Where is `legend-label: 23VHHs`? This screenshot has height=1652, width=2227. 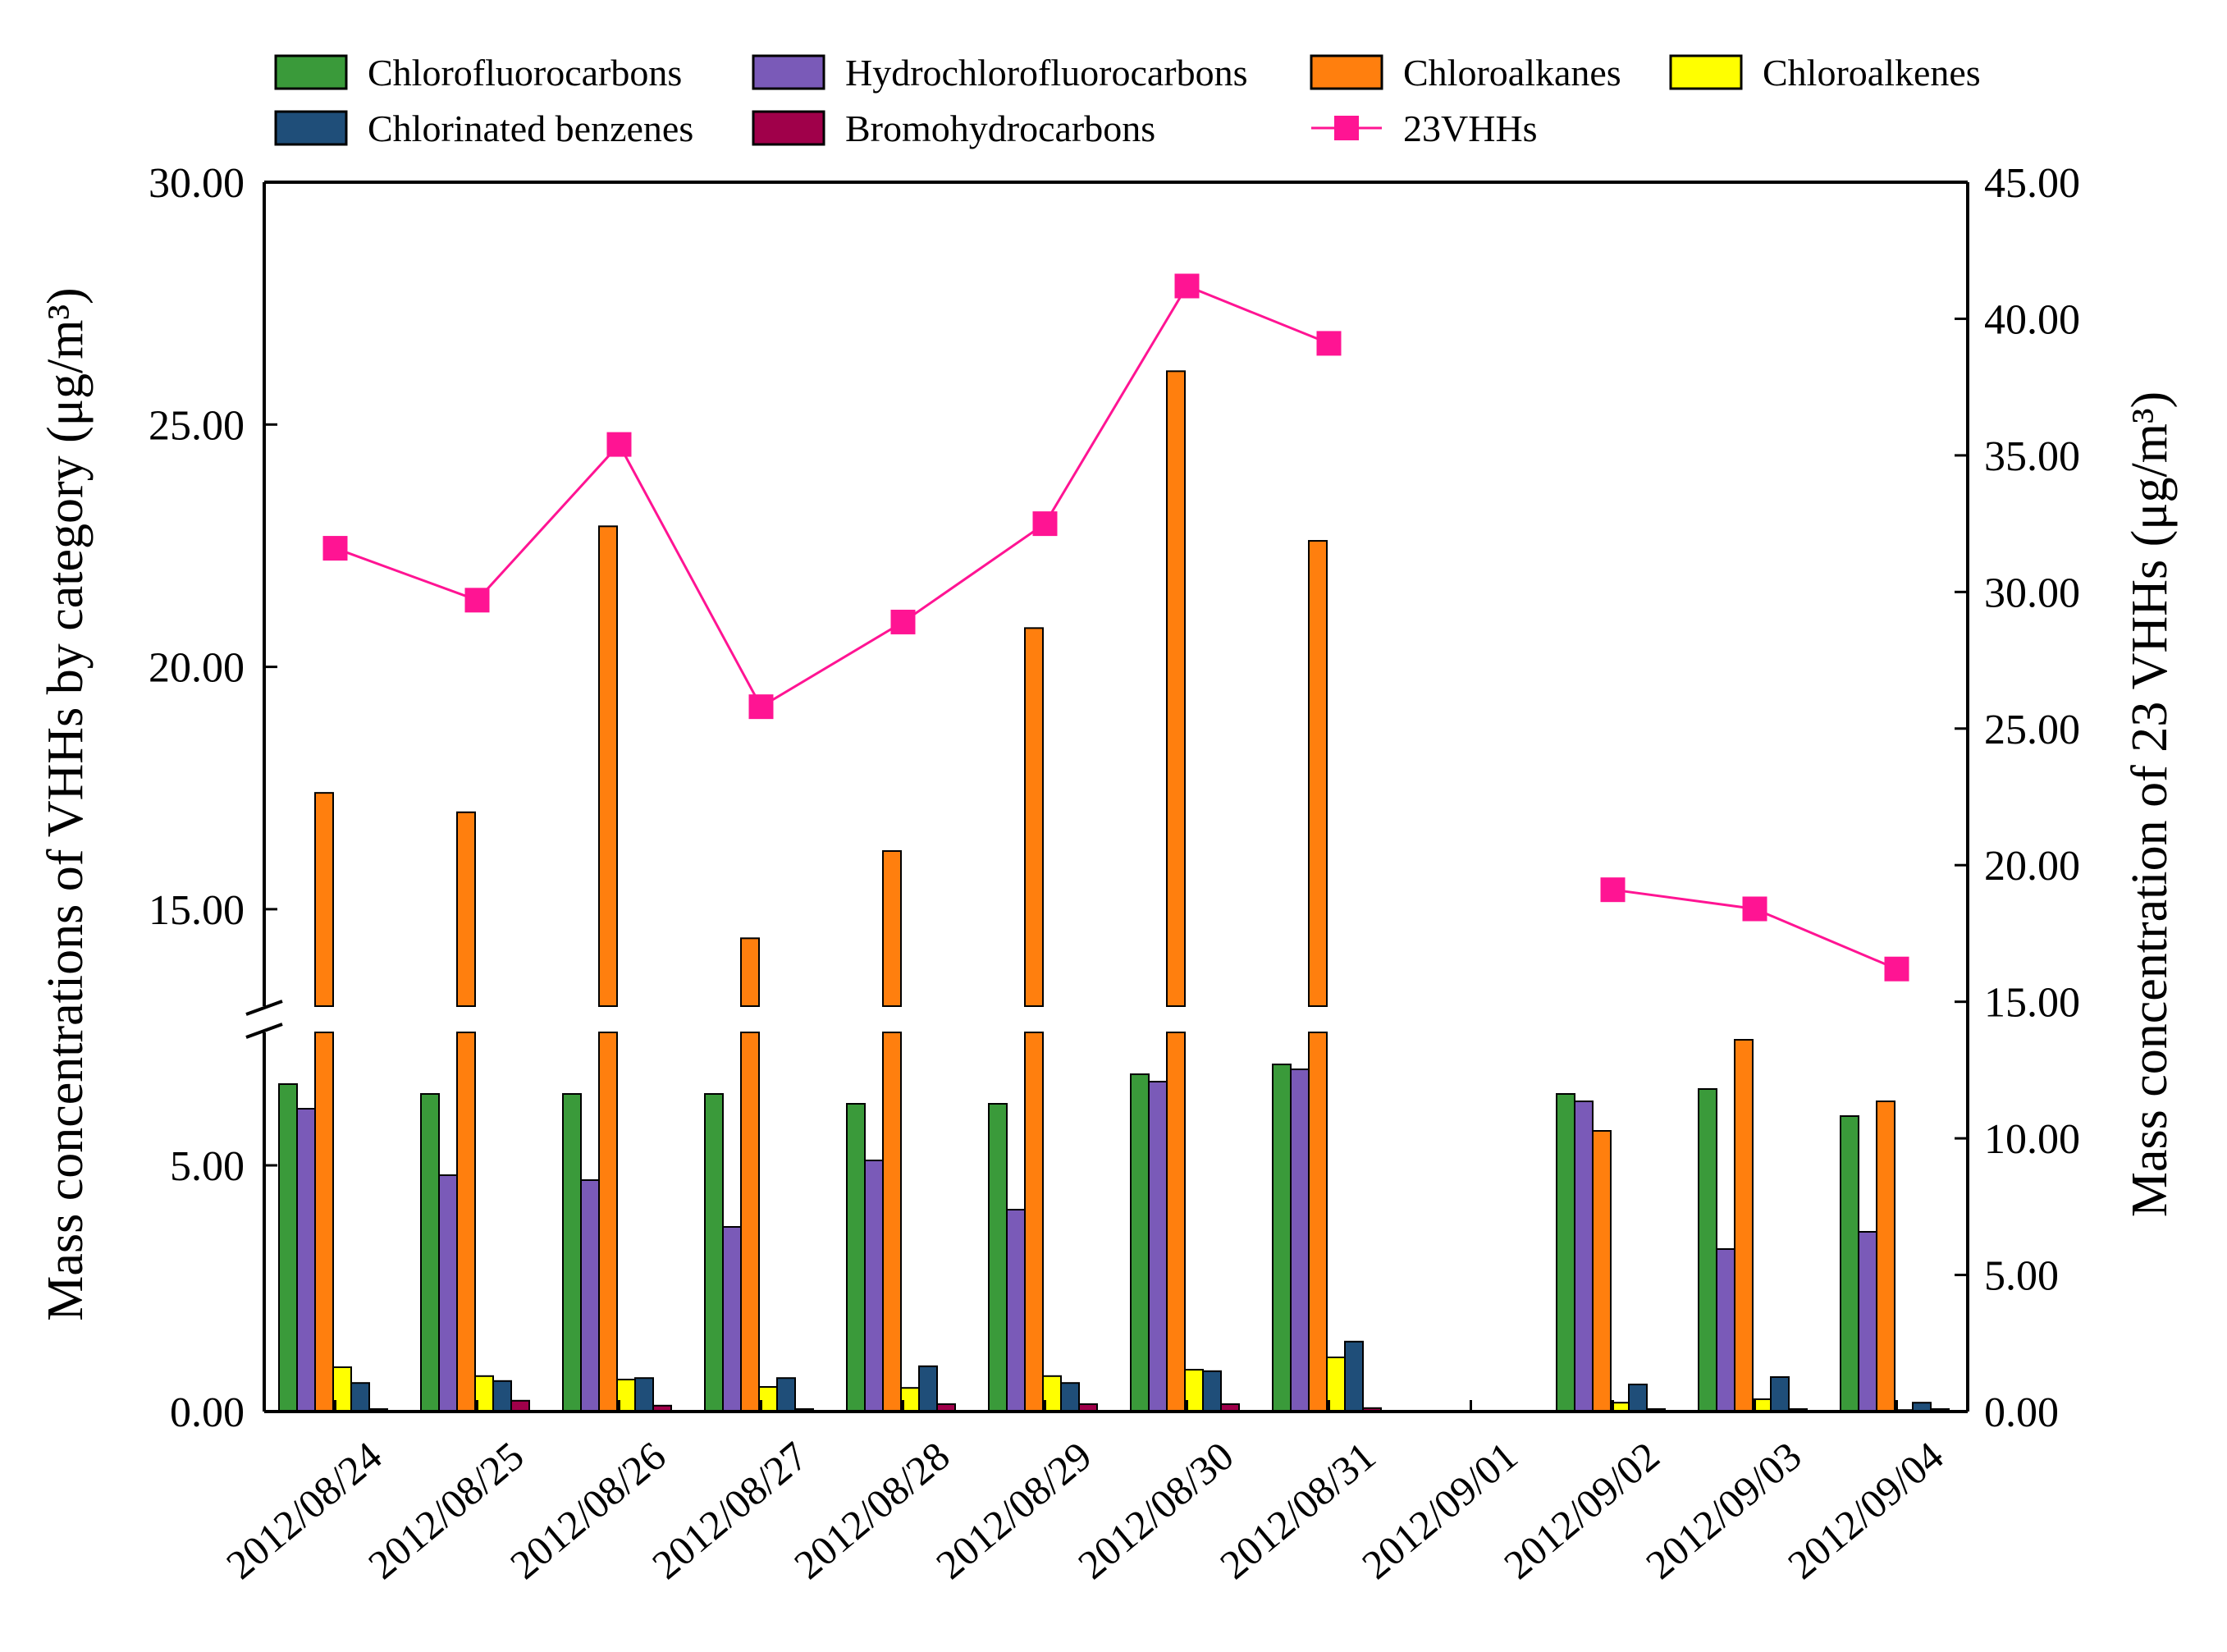
legend-label: 23VHHs is located at coordinates (1470, 128).